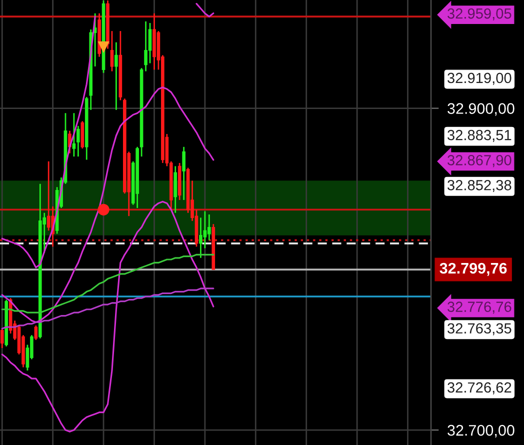 The height and width of the screenshot is (445, 524). I want to click on line-series, so click(107, 284).